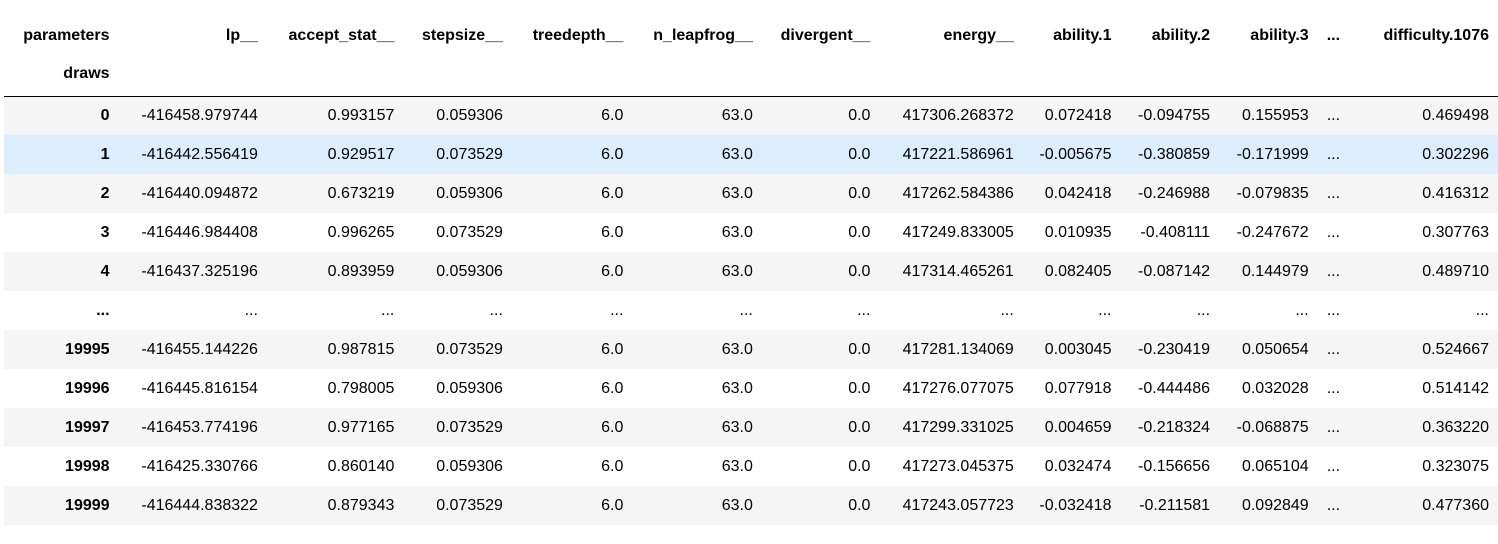  I want to click on table-cell: -416445.816154, so click(199, 388).